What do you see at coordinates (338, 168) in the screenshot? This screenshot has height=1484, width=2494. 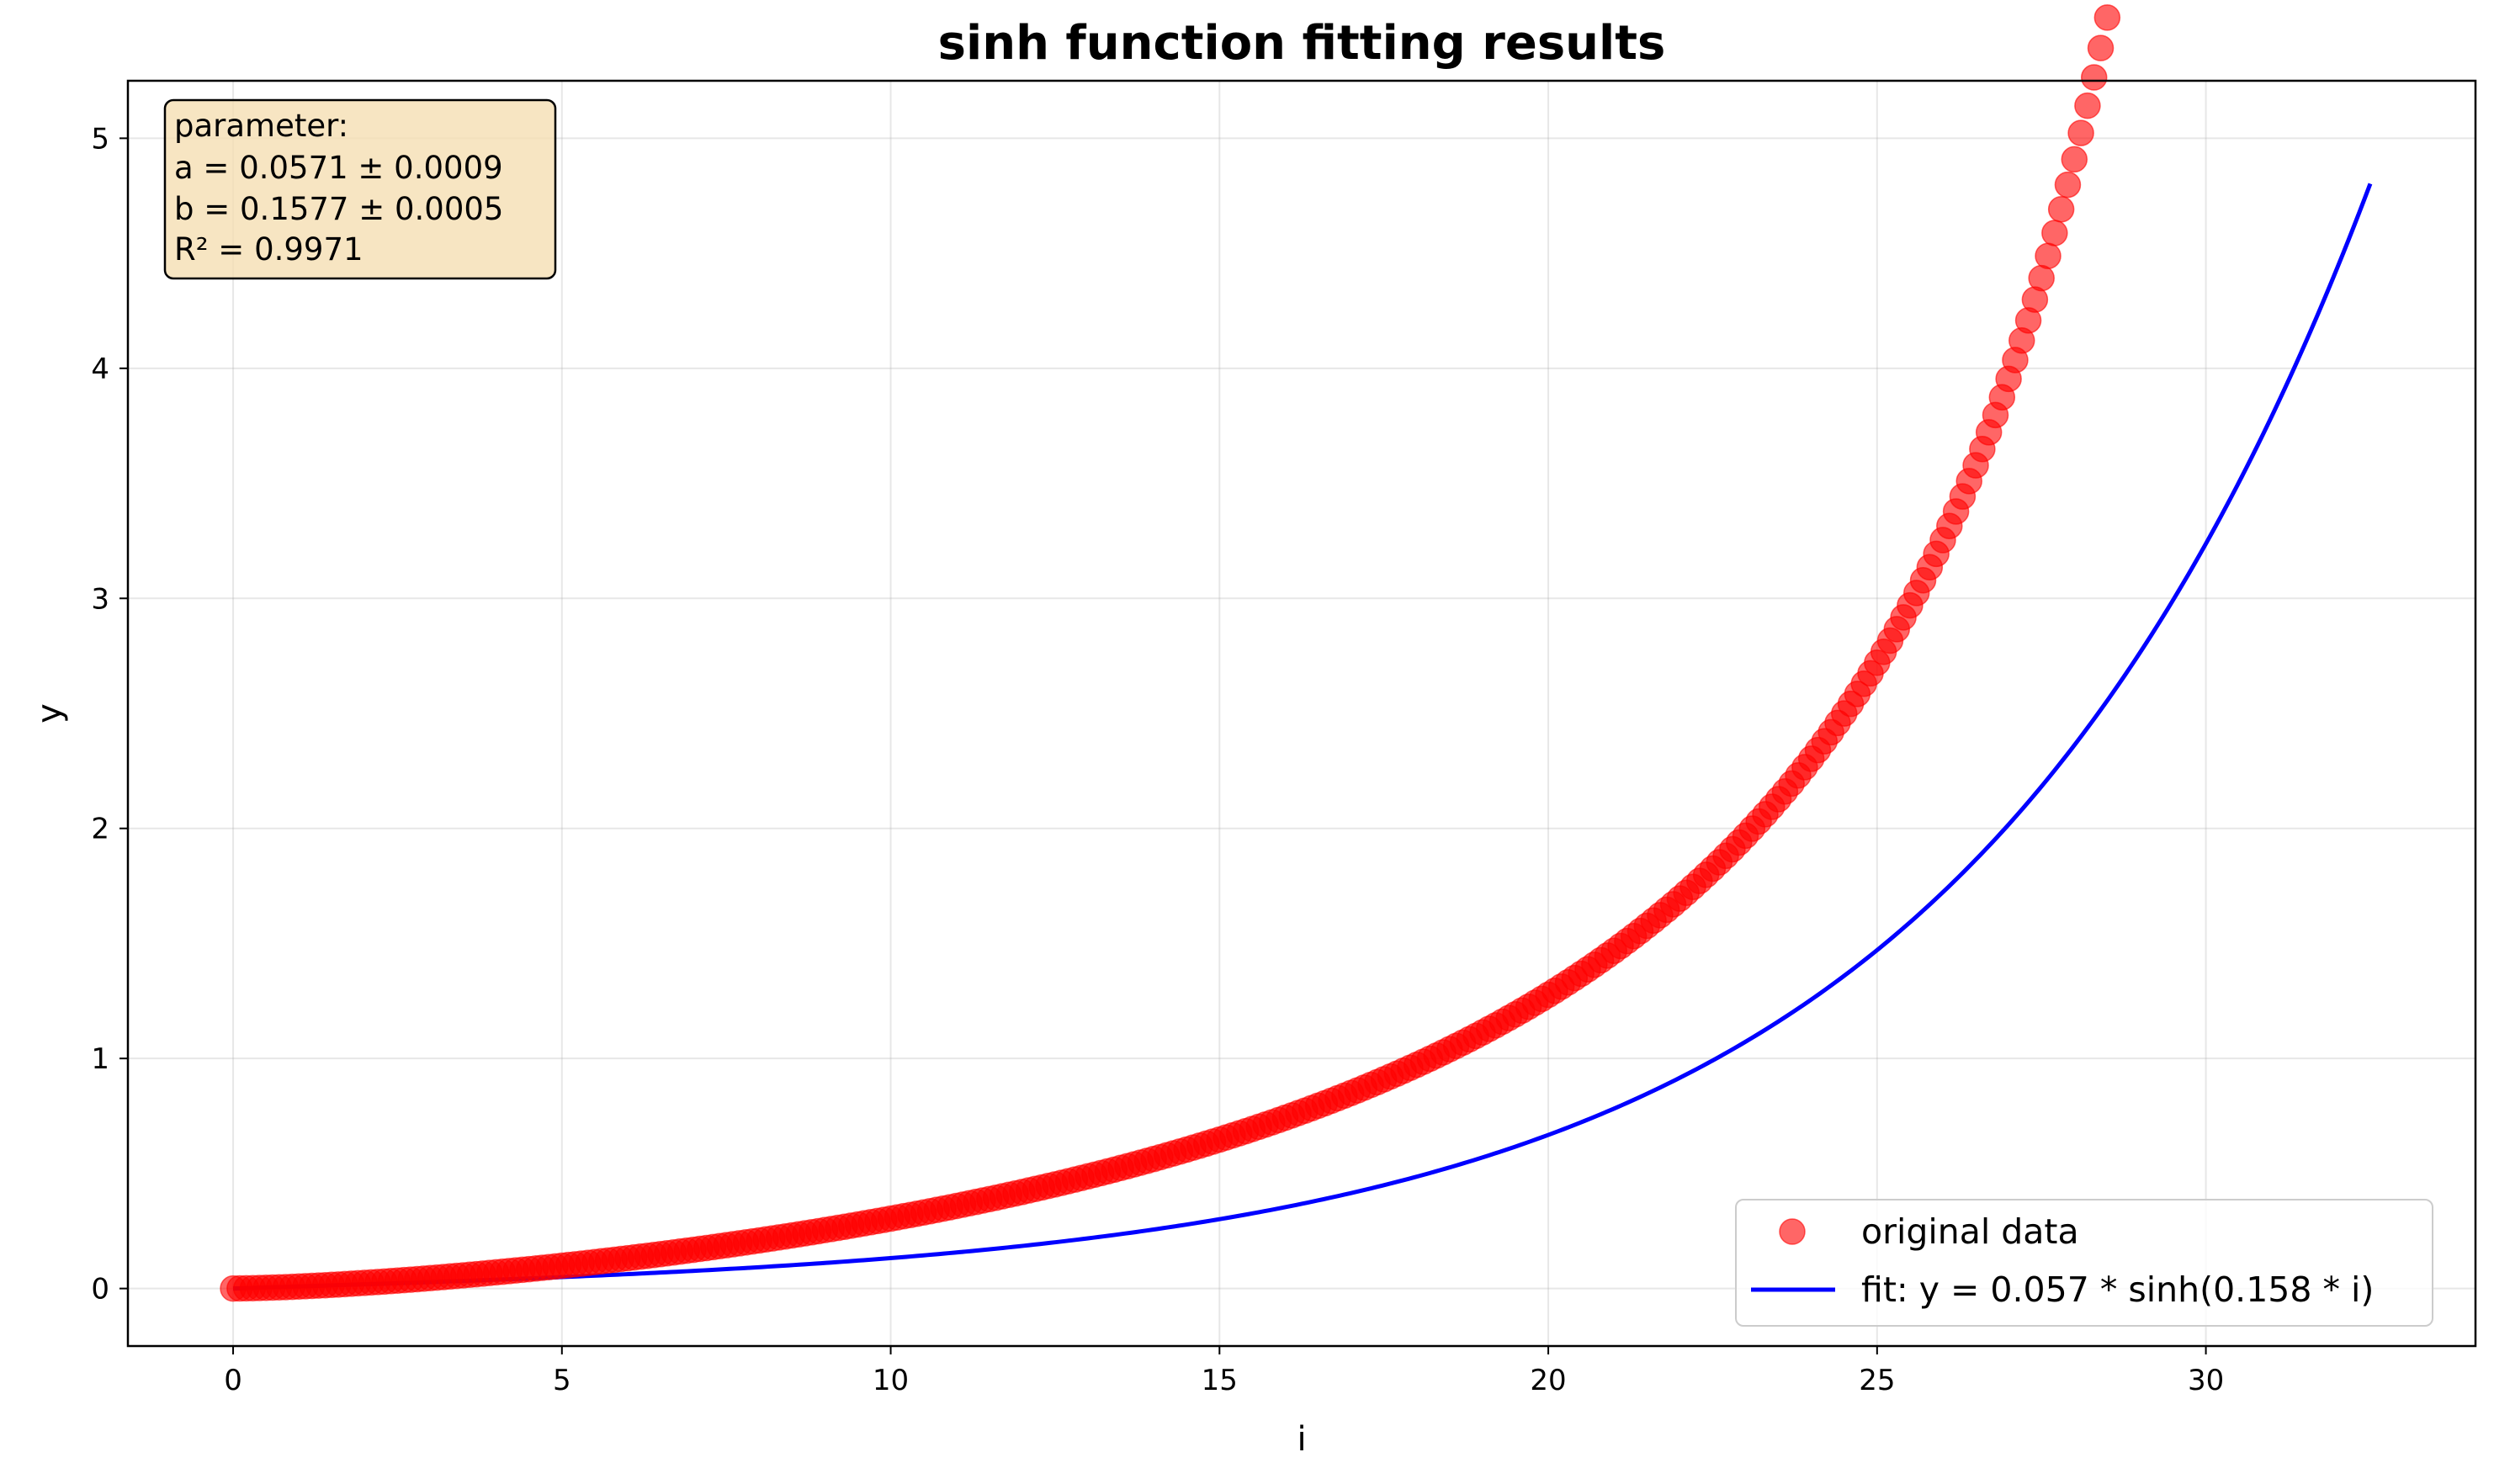 I see `parameter-a: a = 0.0571 ± 0.0009` at bounding box center [338, 168].